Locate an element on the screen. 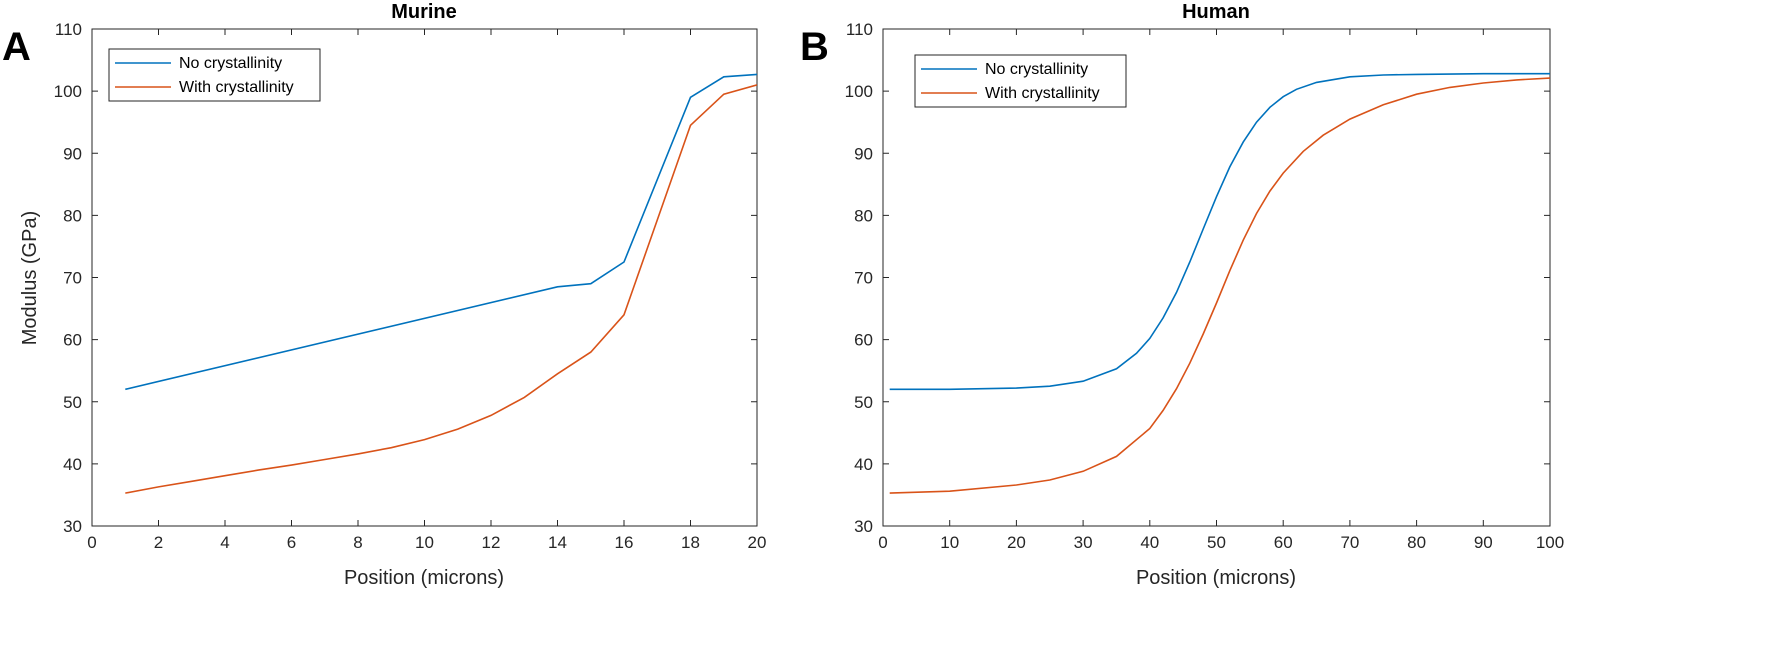 Image resolution: width=1772 pixels, height=667 pixels. x-tick-label-human: 0 is located at coordinates (882, 542).